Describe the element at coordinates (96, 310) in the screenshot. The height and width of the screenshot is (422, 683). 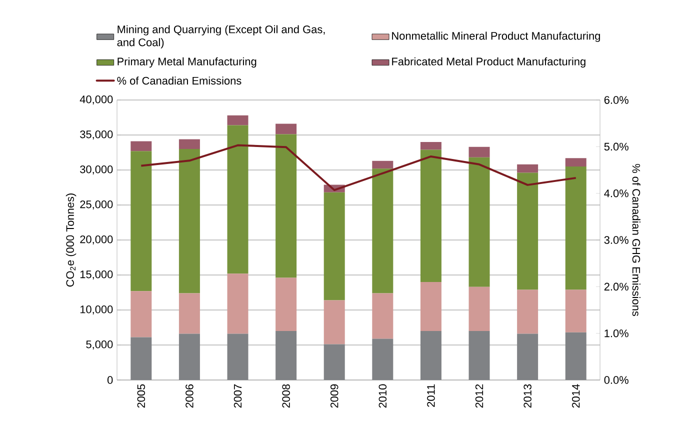
I see `y-tick-label: 10,000` at that location.